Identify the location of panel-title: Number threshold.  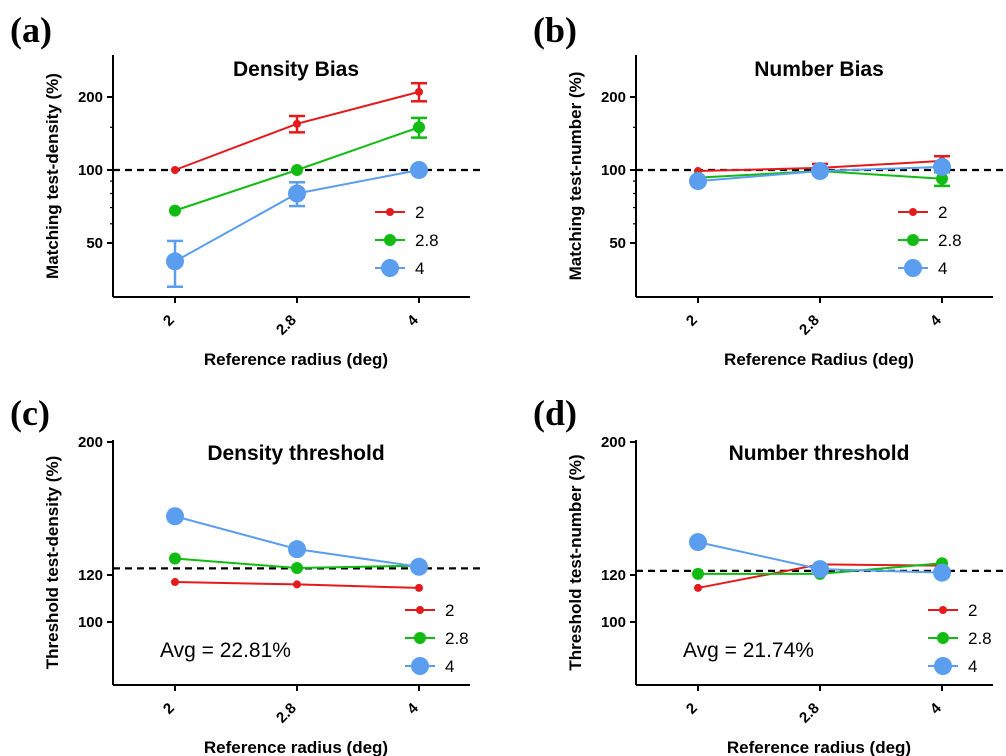
(819, 453).